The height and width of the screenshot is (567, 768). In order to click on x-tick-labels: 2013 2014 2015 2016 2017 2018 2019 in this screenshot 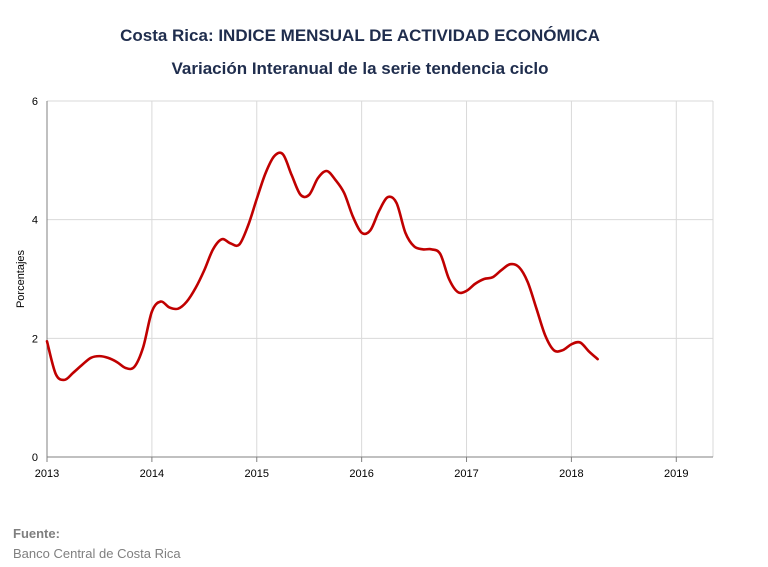, I will do `click(362, 474)`.